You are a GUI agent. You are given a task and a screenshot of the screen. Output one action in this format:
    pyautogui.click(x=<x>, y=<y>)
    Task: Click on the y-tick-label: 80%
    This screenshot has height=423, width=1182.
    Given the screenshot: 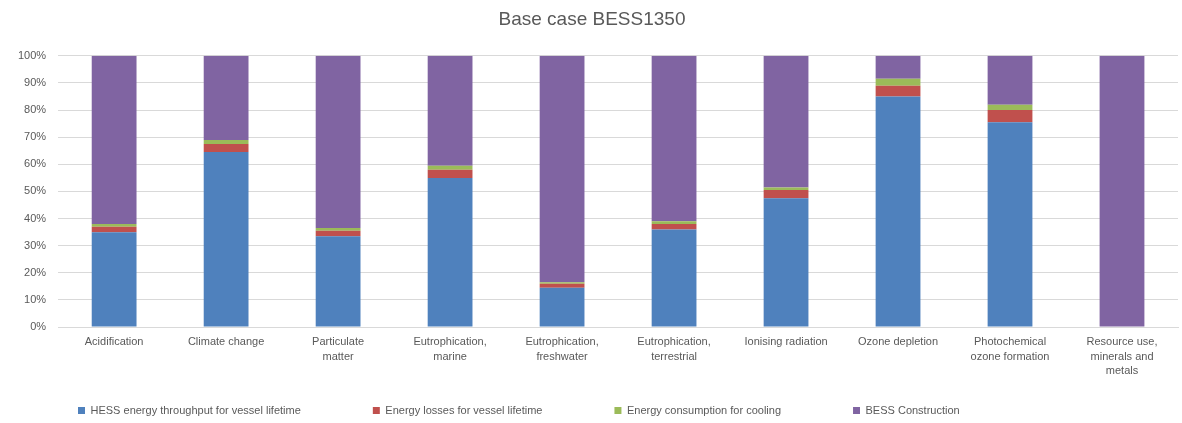 What is the action you would take?
    pyautogui.click(x=35, y=109)
    